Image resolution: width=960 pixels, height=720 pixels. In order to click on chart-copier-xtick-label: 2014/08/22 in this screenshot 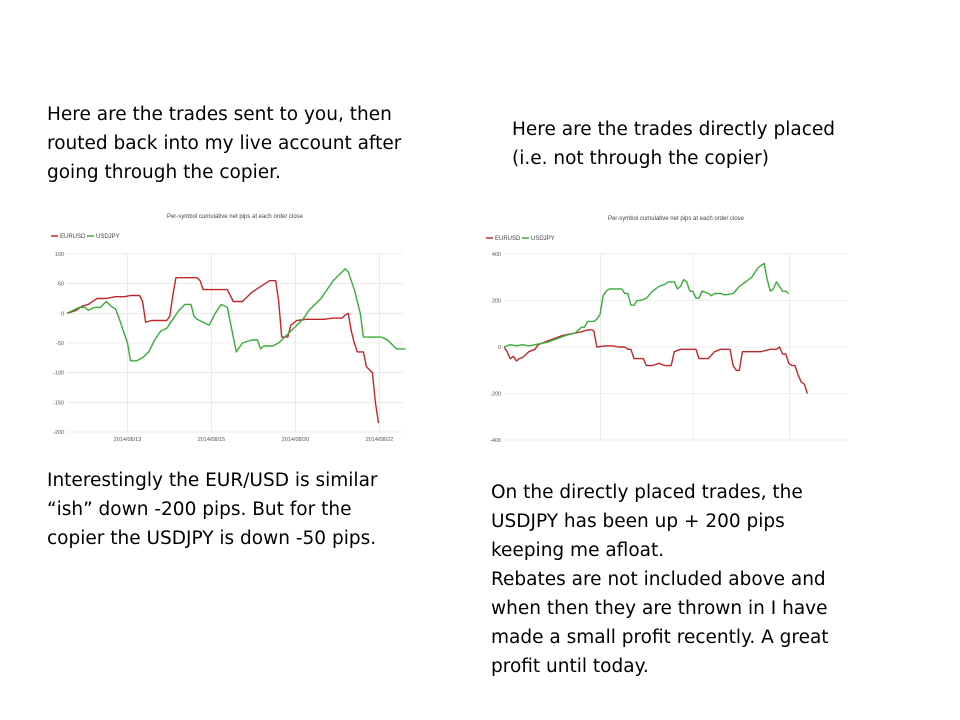, I will do `click(380, 439)`.